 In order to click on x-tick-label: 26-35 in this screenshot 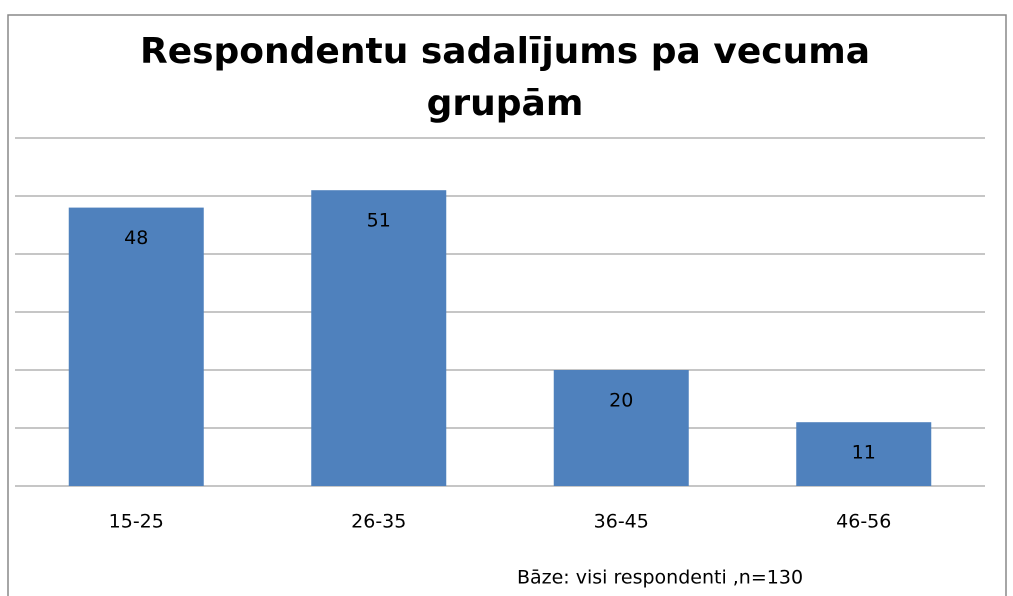, I will do `click(378, 522)`.